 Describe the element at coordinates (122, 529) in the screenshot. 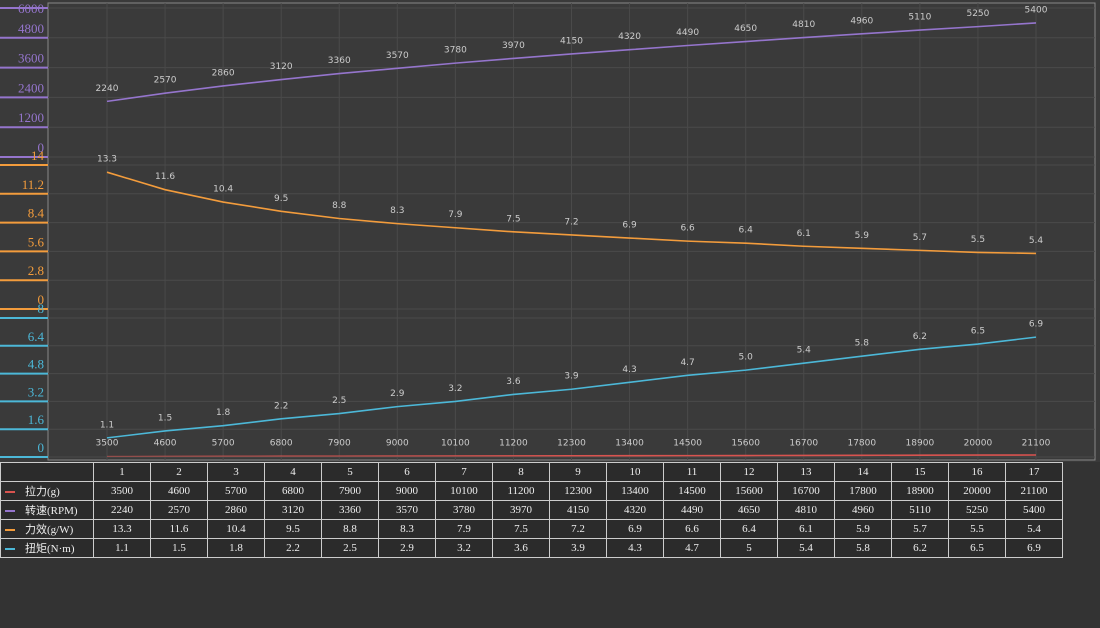

I see `value-cell: 13.3` at that location.